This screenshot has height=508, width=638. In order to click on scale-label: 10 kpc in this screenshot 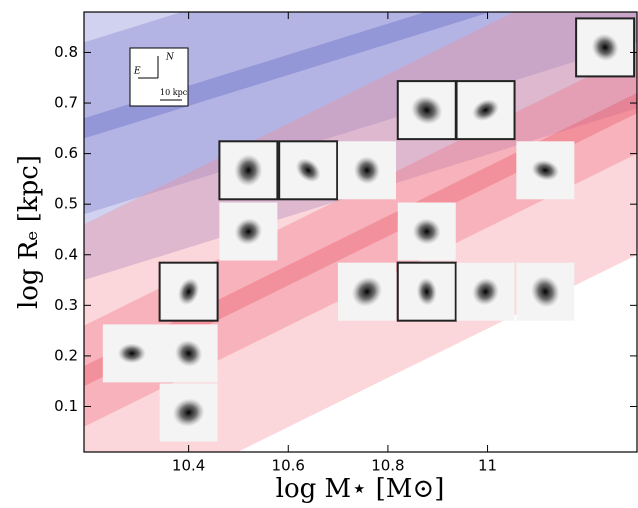, I will do `click(174, 92)`.